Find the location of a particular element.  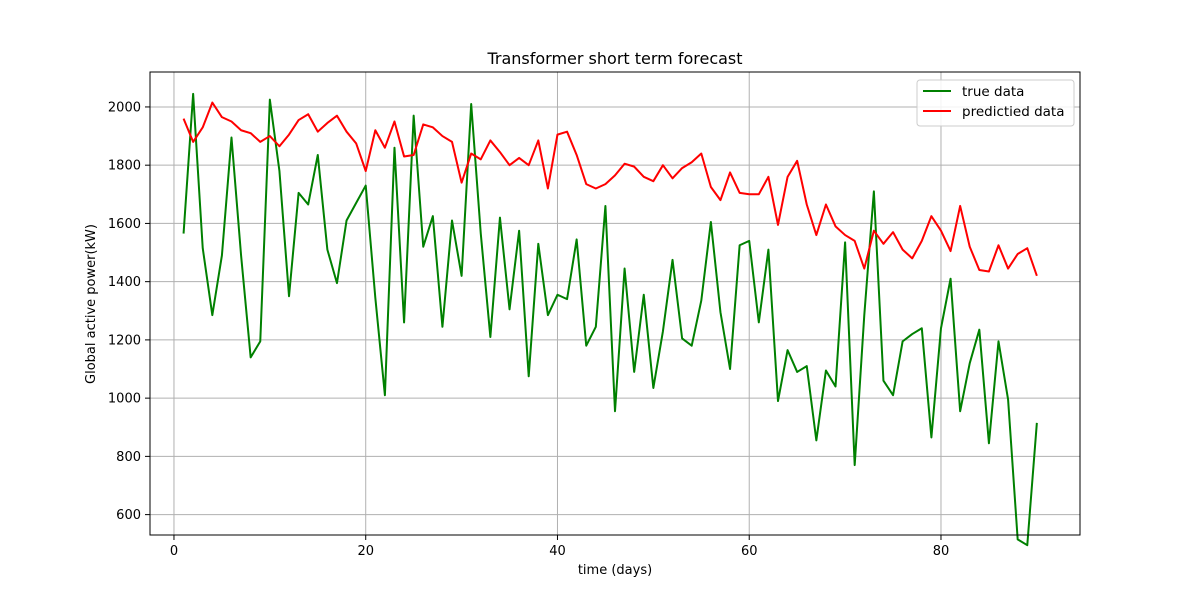

y-tick-label: 1000 is located at coordinates (124, 399).